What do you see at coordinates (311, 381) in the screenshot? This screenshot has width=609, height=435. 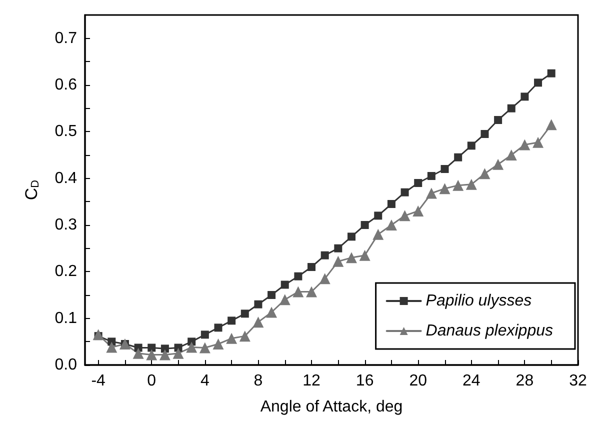 I see `x-tick-label: 12` at bounding box center [311, 381].